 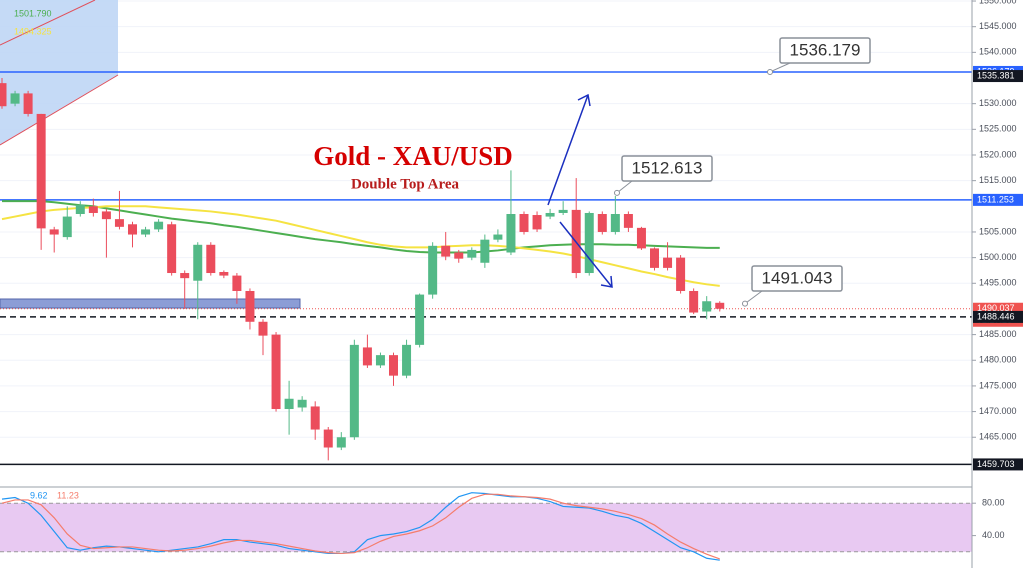 I want to click on ma-legend: 1494.325, so click(x=33, y=31).